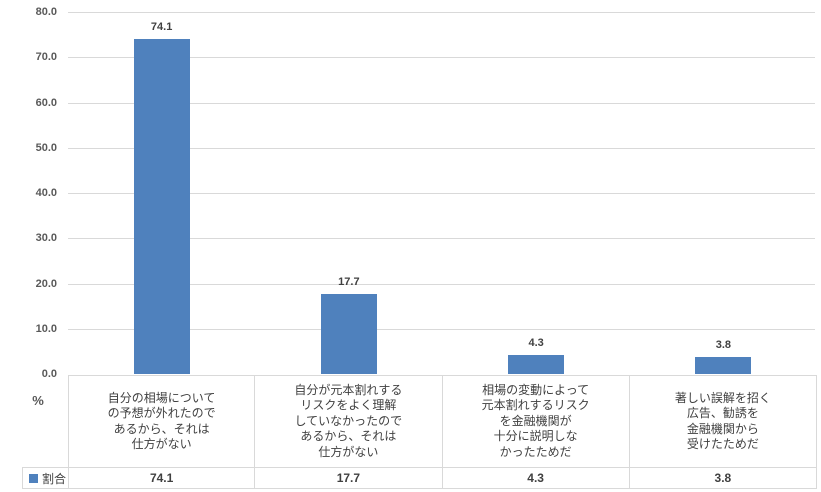 The width and height of the screenshot is (821, 492). I want to click on category-cell: 自分の相場について の予想が外れたので あるから、それは 仕方がない, so click(162, 421).